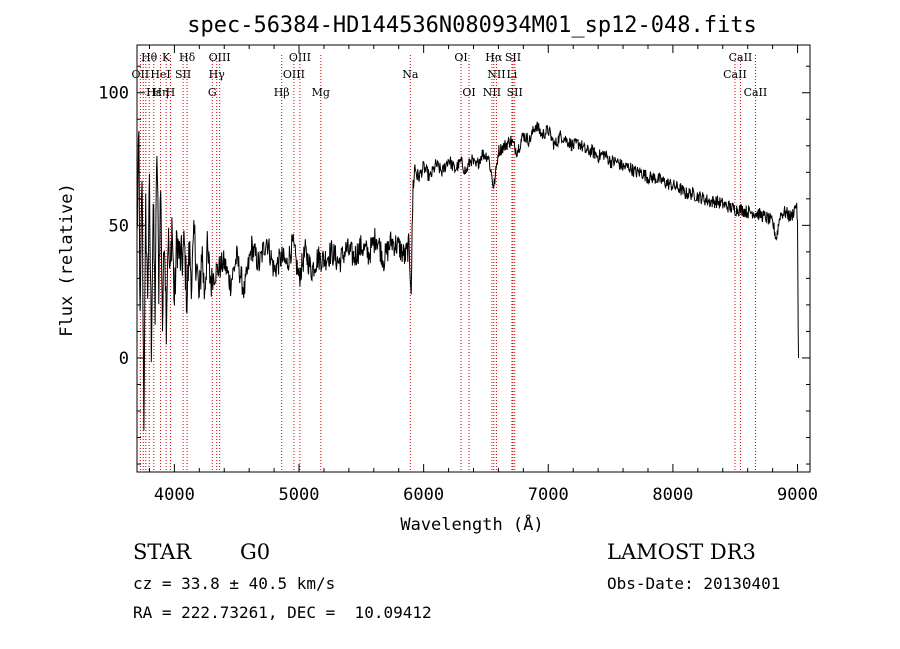 Image resolution: width=900 pixels, height=649 pixels. What do you see at coordinates (149, 57) in the screenshot?
I see `line-label: Hθ` at bounding box center [149, 57].